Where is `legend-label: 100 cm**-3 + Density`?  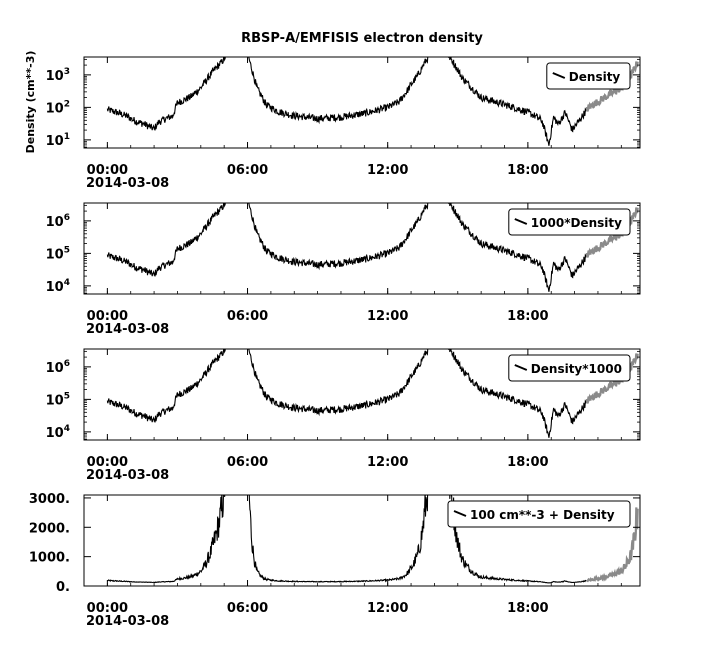
legend-label: 100 cm**-3 + Density is located at coordinates (542, 515).